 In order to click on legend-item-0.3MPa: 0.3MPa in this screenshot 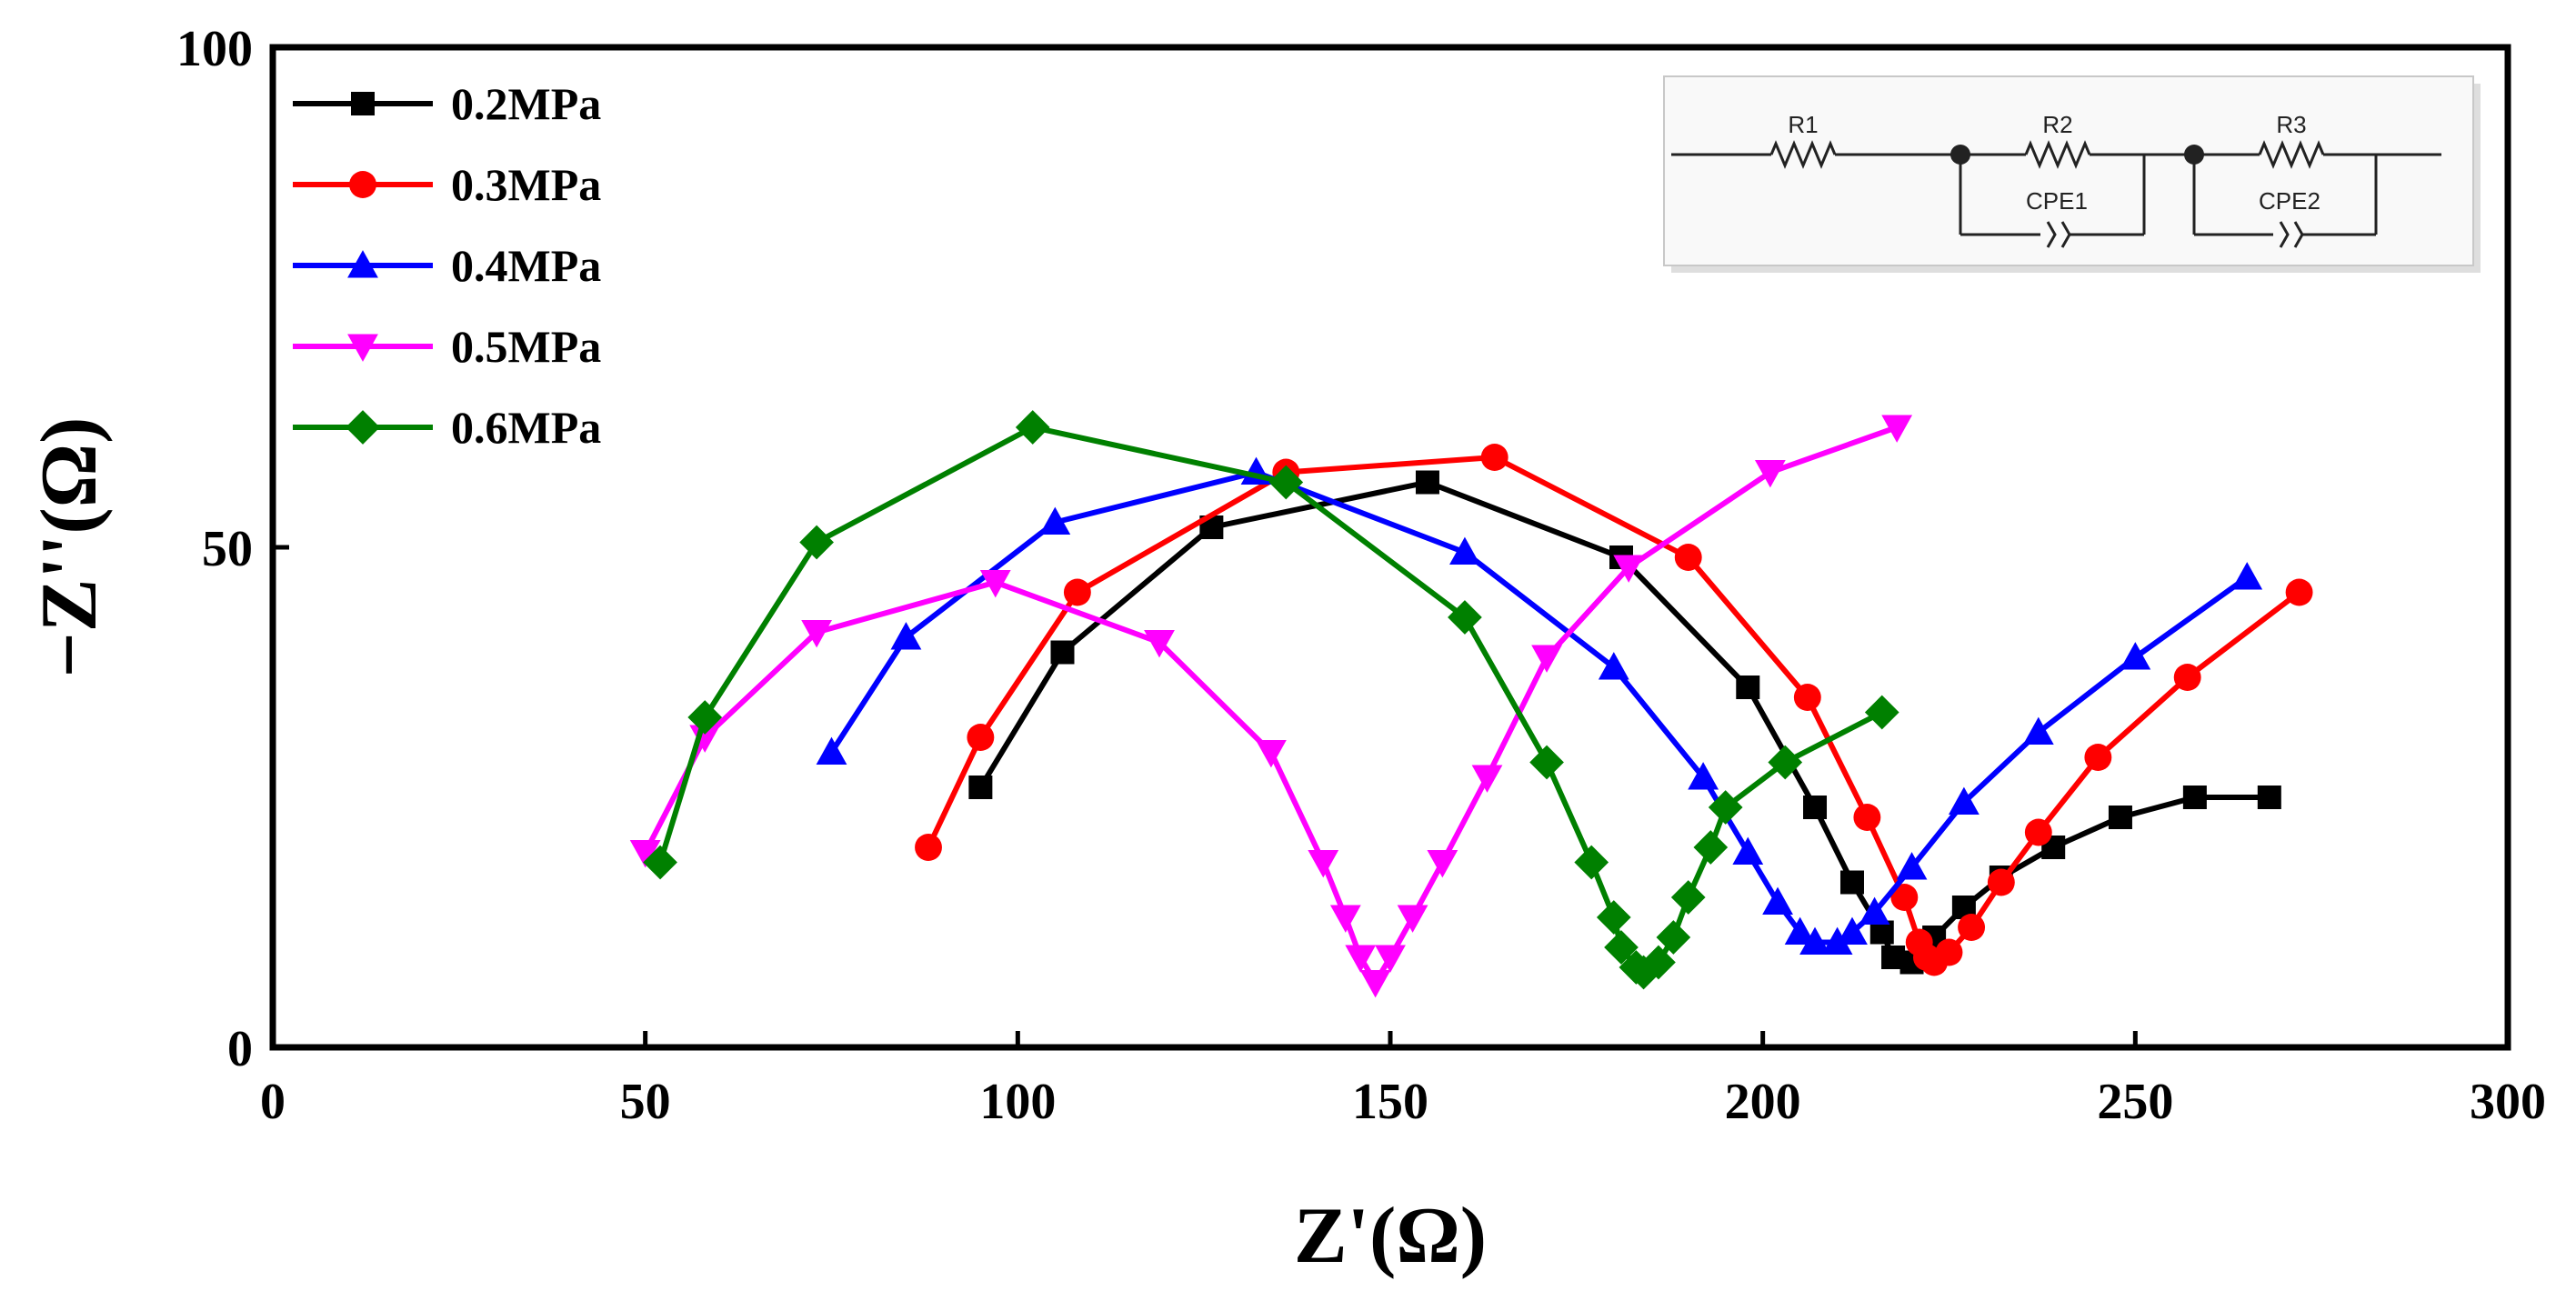, I will do `click(447, 185)`.